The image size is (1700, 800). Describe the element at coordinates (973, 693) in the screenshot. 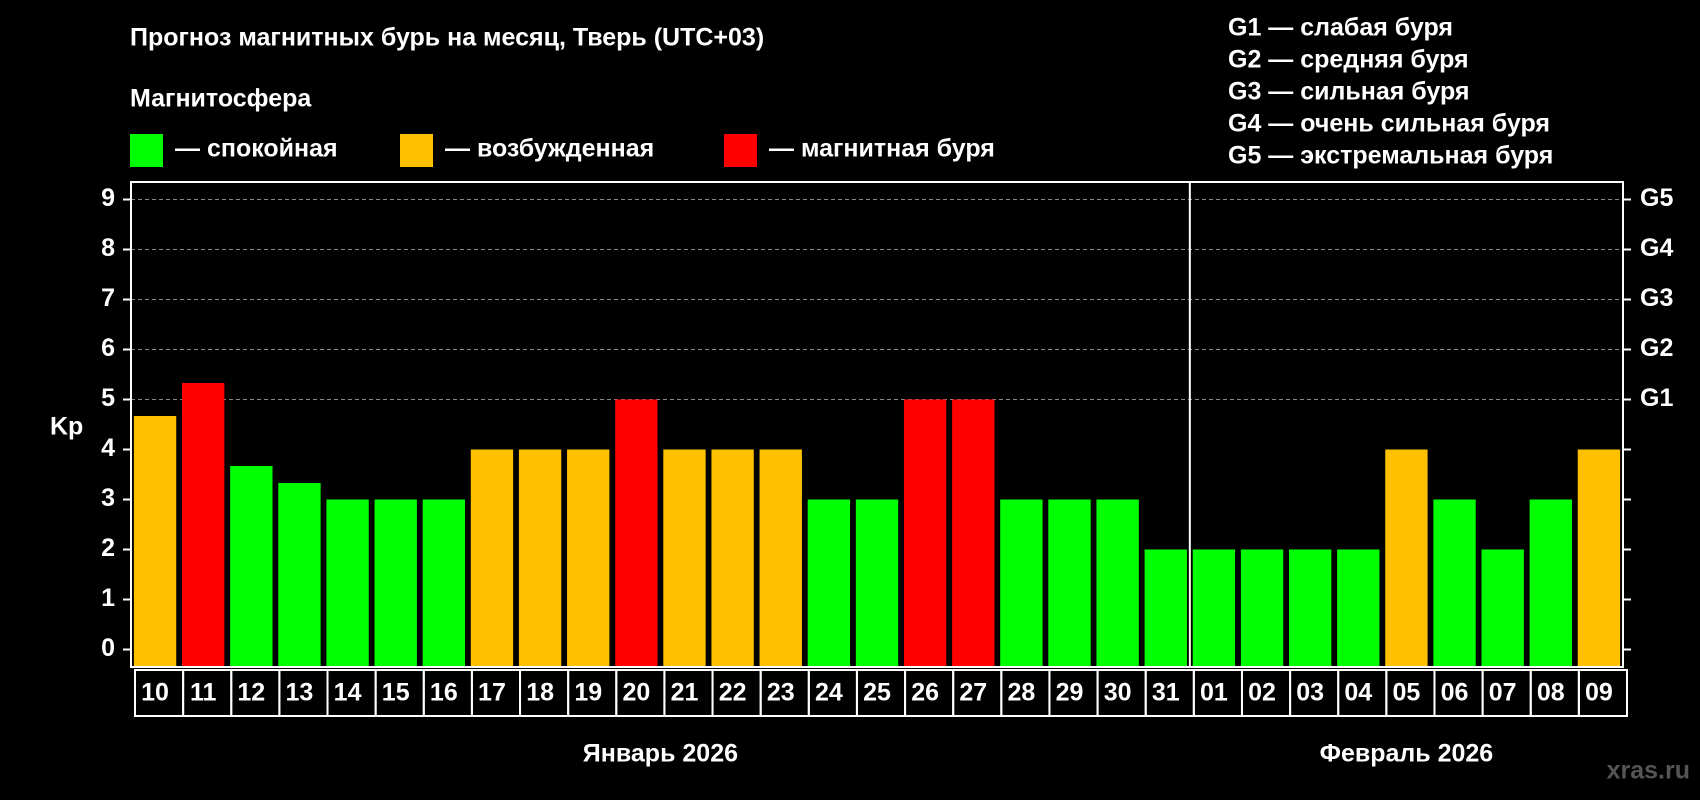

I see `x-tick-label: 27` at that location.